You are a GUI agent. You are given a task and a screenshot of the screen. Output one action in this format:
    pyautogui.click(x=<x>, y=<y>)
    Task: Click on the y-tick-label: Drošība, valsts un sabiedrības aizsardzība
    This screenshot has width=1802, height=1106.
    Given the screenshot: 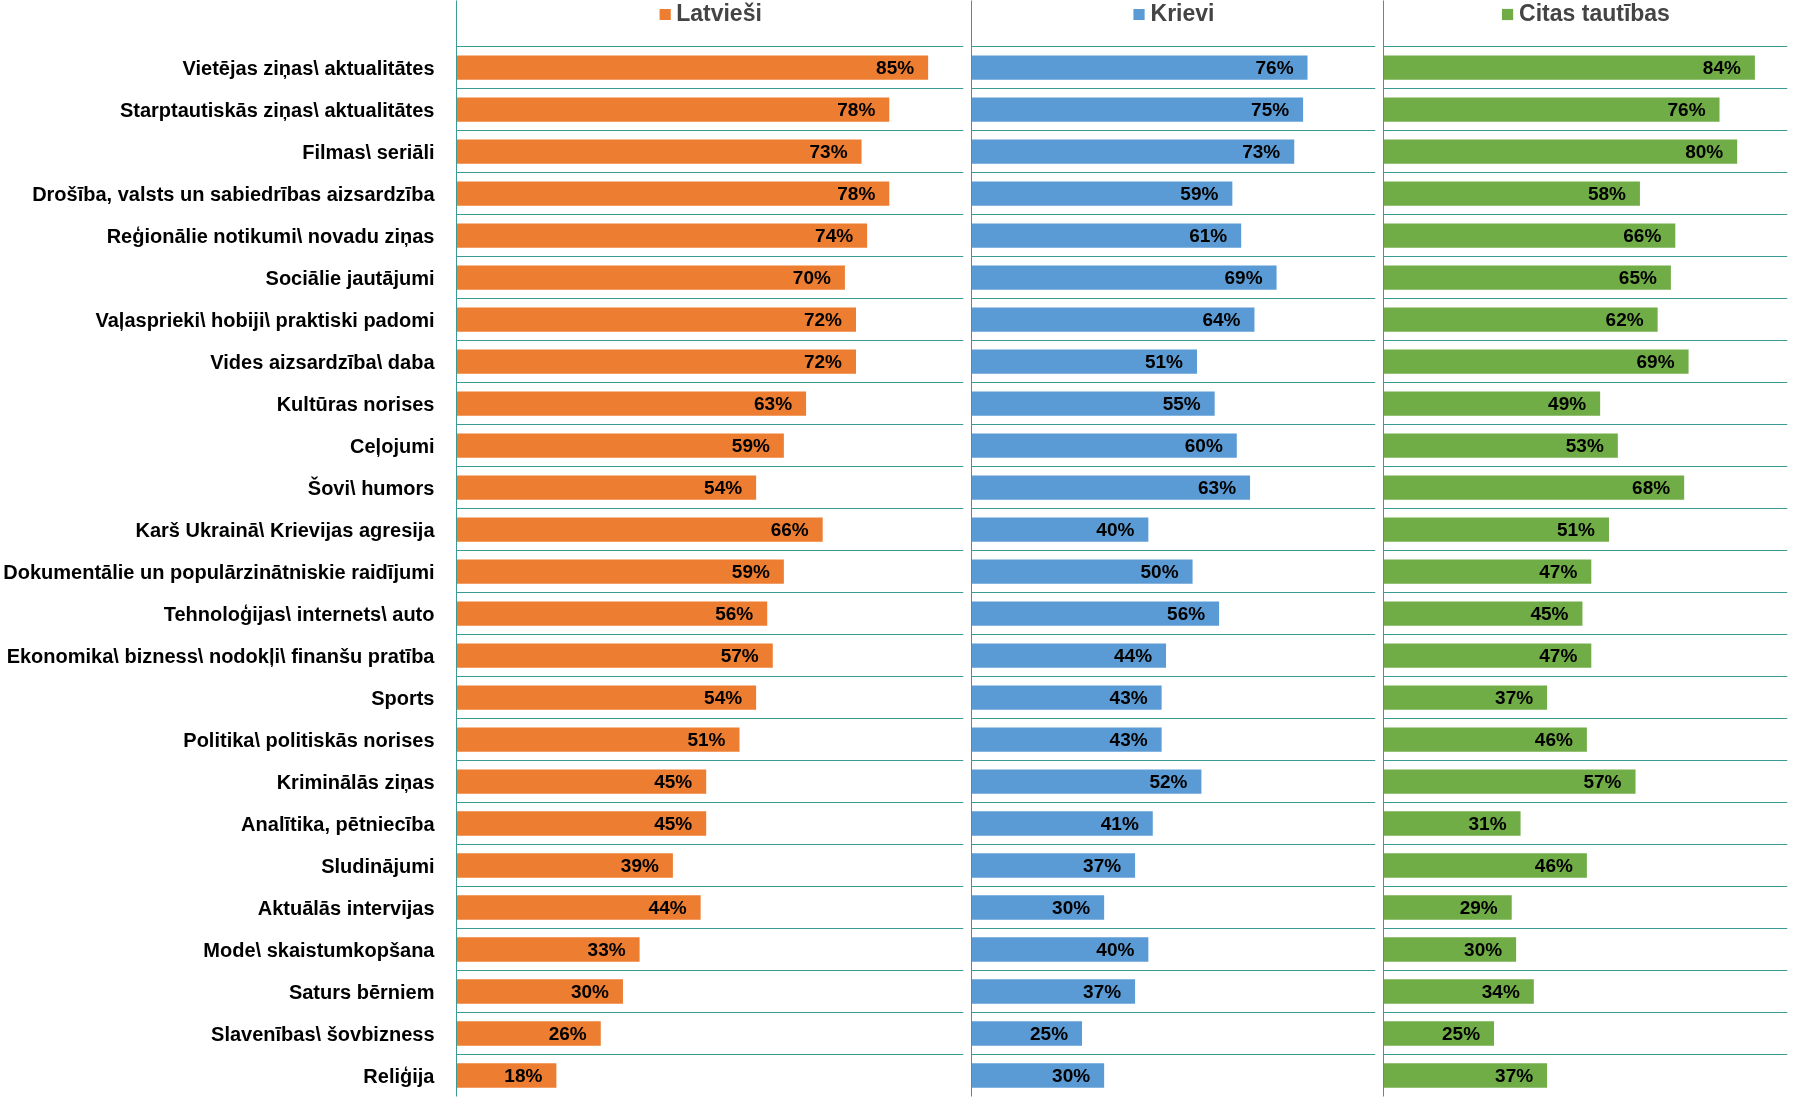 What is the action you would take?
    pyautogui.click(x=234, y=193)
    